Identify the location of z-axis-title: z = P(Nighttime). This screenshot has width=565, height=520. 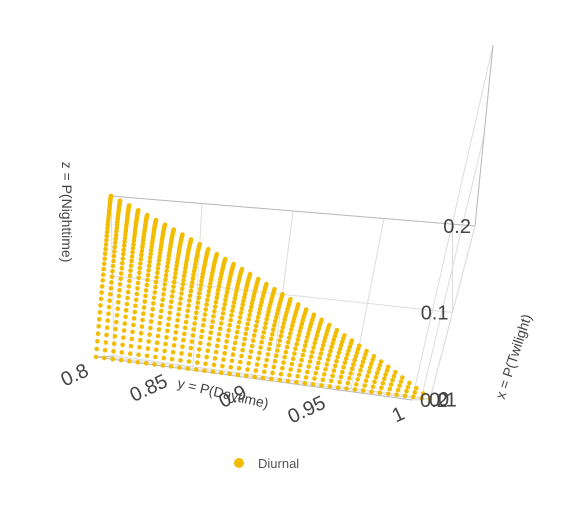
(67, 212).